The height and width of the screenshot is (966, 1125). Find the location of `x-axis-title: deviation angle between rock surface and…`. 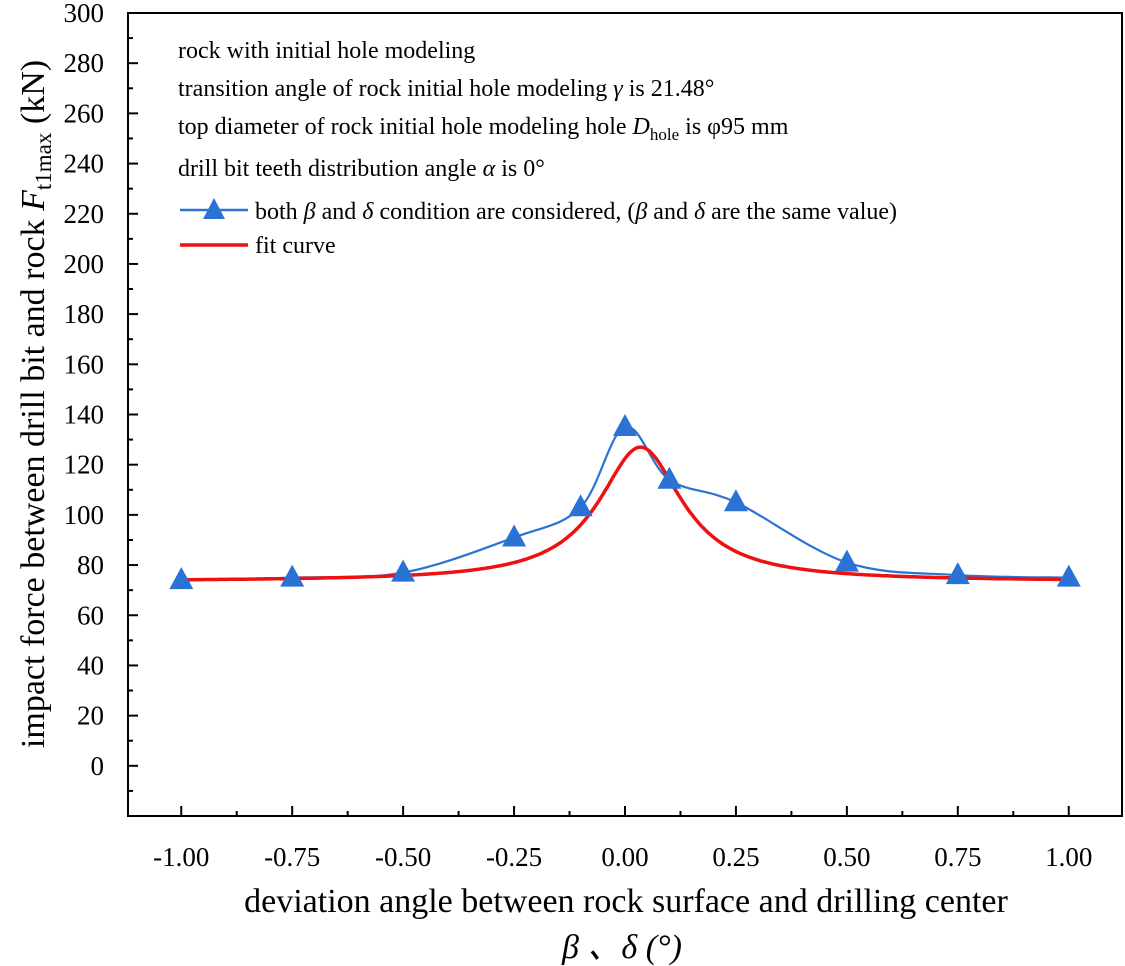

x-axis-title: deviation angle between rock surface and… is located at coordinates (626, 901).